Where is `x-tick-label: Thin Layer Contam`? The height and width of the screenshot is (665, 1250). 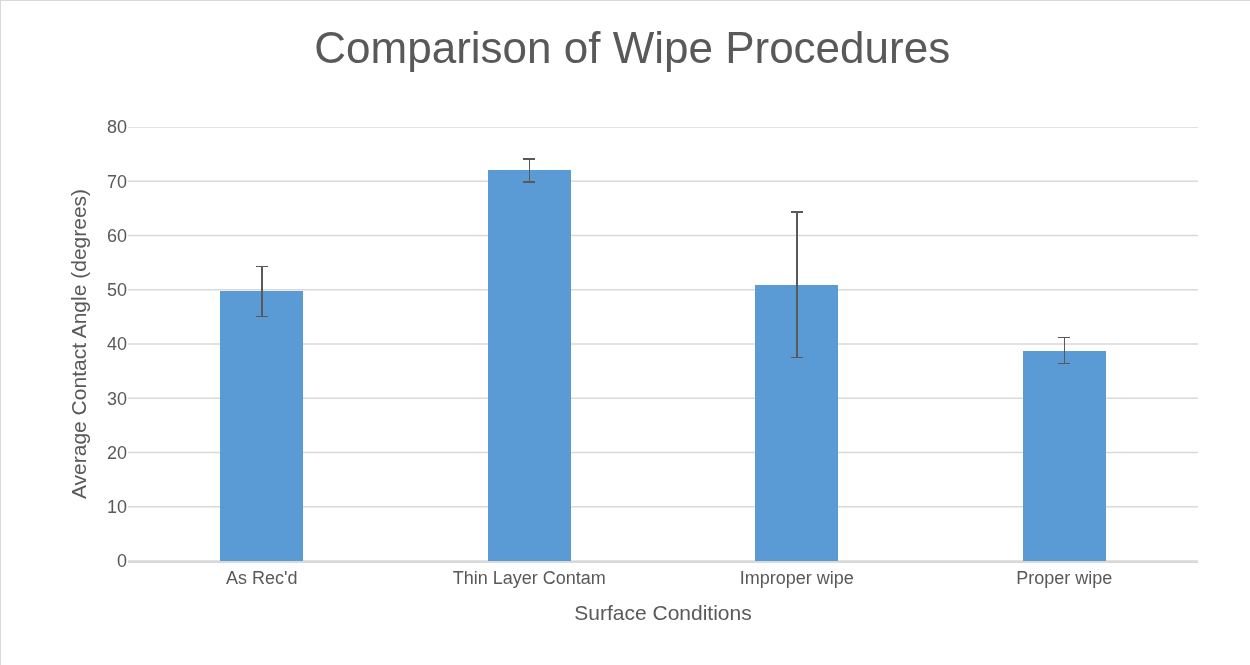
x-tick-label: Thin Layer Contam is located at coordinates (529, 578).